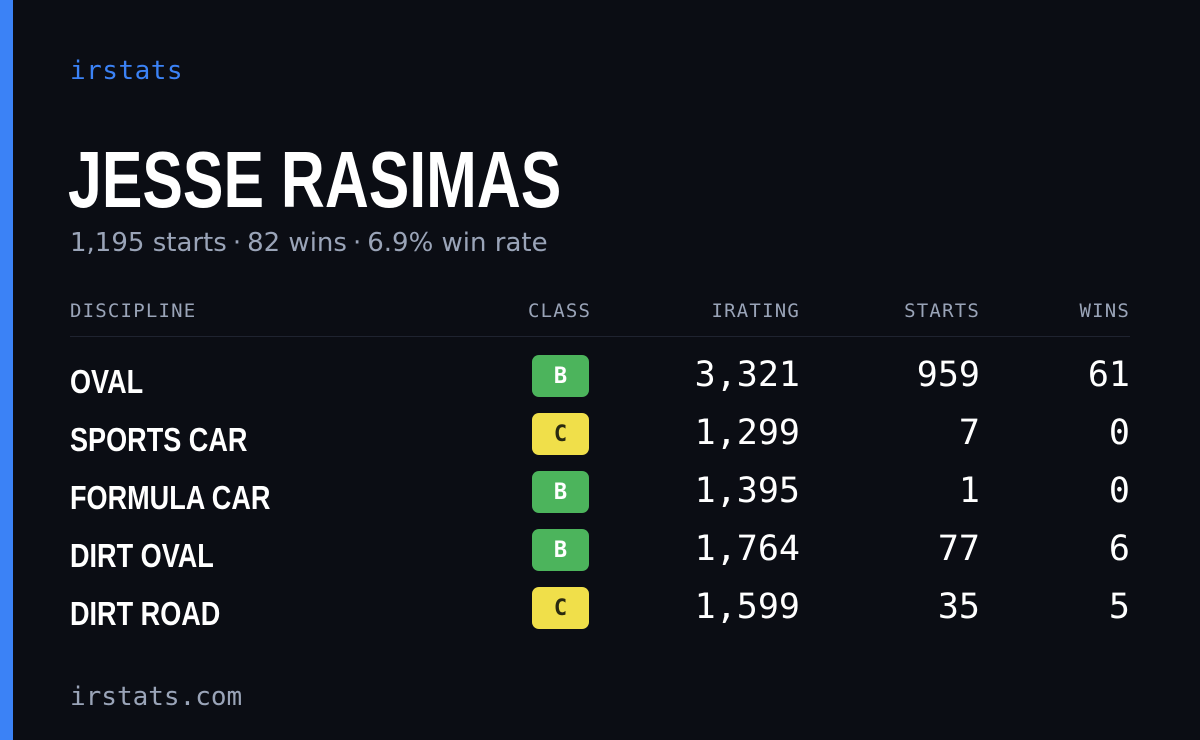 Image resolution: width=1200 pixels, height=740 pixels. I want to click on wins-value: 61, so click(1108, 375).